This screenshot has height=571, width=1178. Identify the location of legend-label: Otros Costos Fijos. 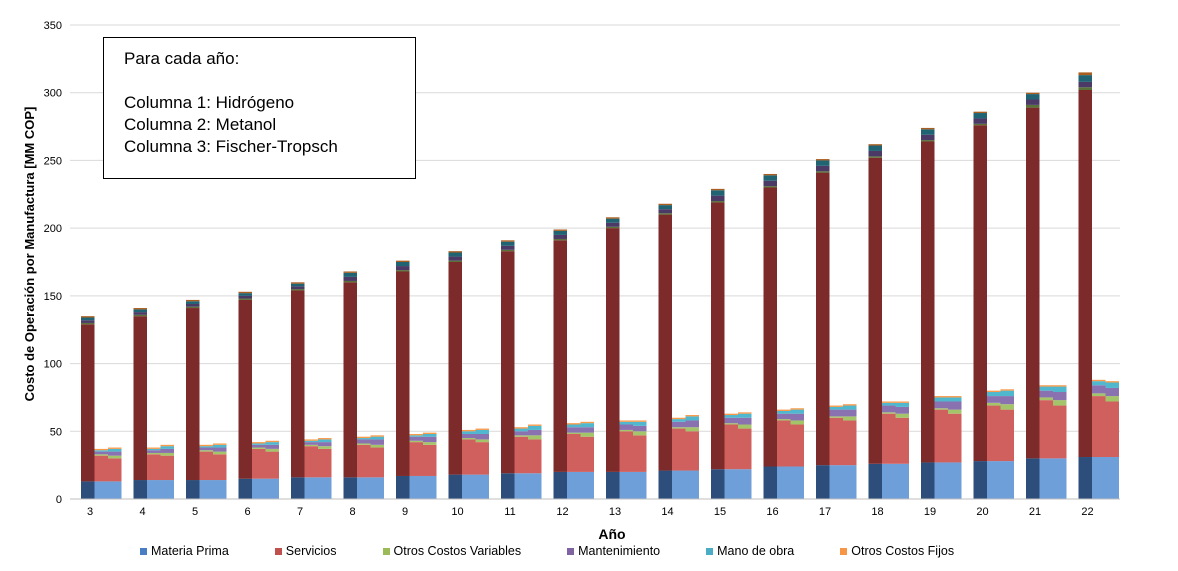
(903, 551).